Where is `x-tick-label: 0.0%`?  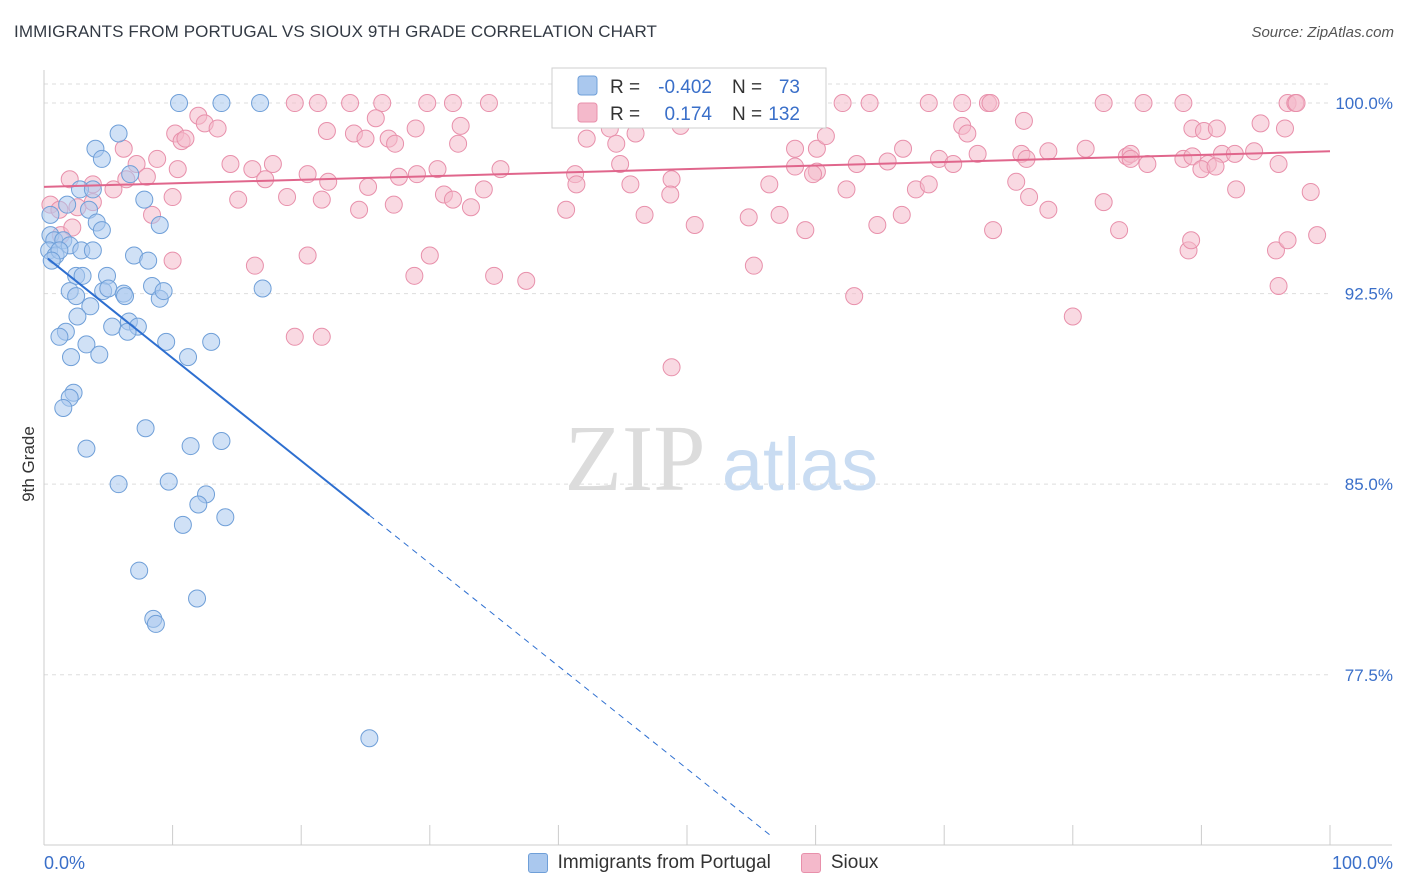 x-tick-label: 0.0% is located at coordinates (64, 863).